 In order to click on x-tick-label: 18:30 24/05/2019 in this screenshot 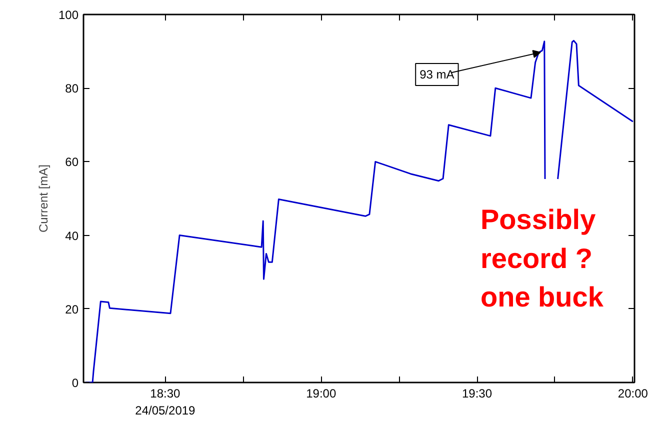, I will do `click(165, 402)`.